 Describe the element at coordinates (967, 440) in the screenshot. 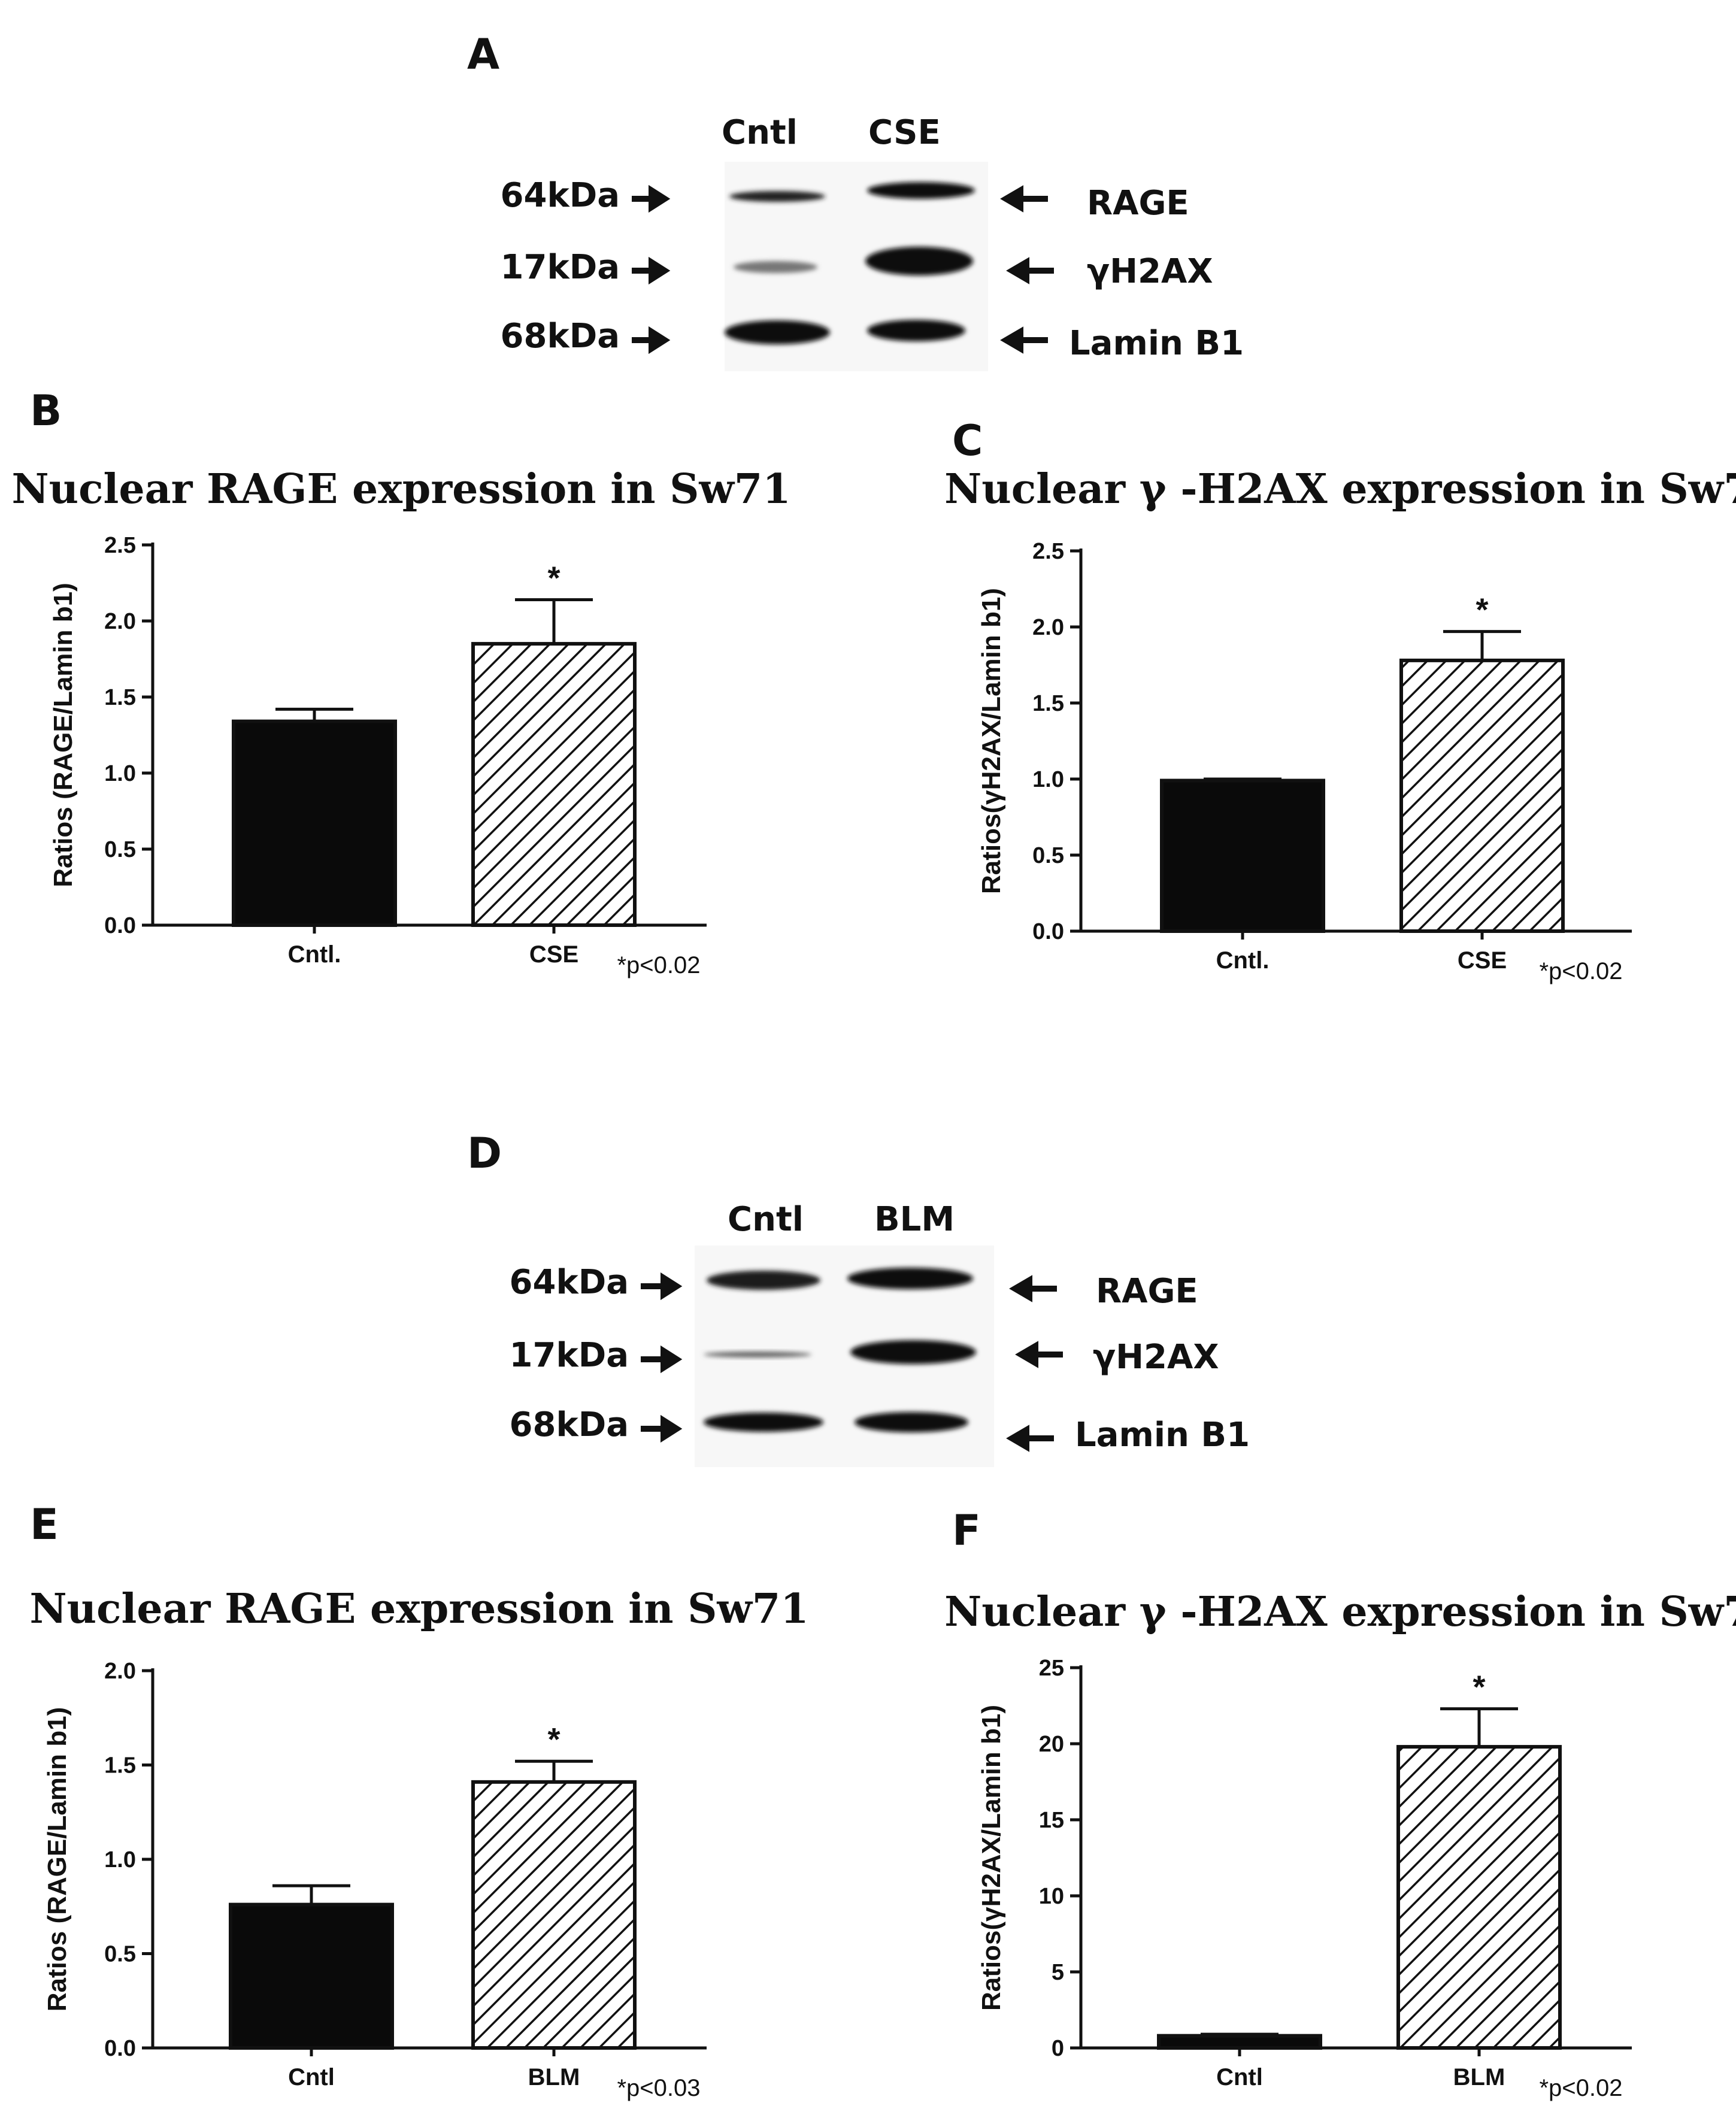

I see `panel-letter-c: C` at that location.